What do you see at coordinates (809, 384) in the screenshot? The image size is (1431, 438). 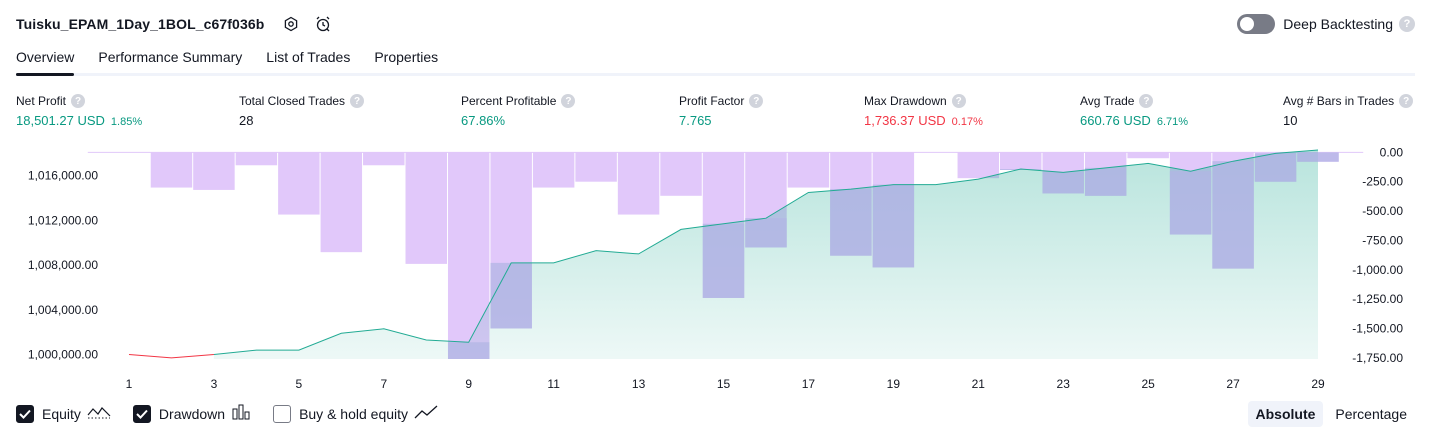 I see `x-axis-tick-label: 17` at bounding box center [809, 384].